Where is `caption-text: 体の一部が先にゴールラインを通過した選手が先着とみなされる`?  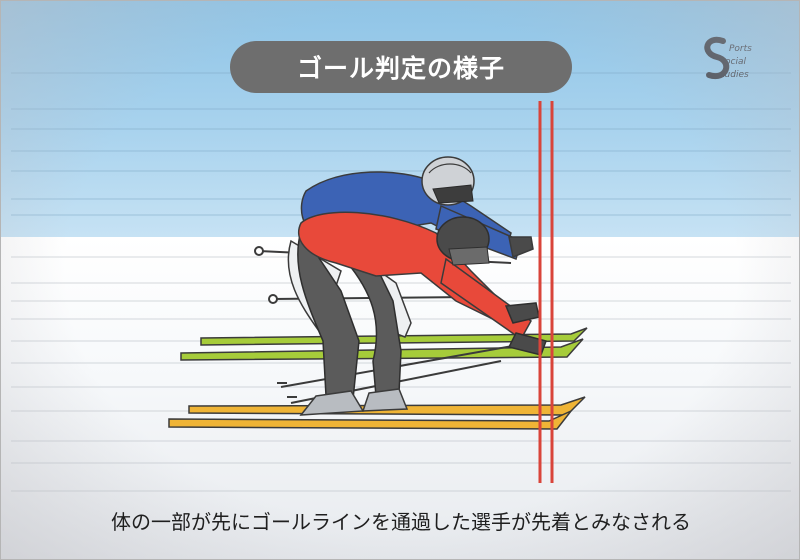 caption-text: 体の一部が先にゴールラインを通過した選手が先着とみなされる is located at coordinates (401, 522).